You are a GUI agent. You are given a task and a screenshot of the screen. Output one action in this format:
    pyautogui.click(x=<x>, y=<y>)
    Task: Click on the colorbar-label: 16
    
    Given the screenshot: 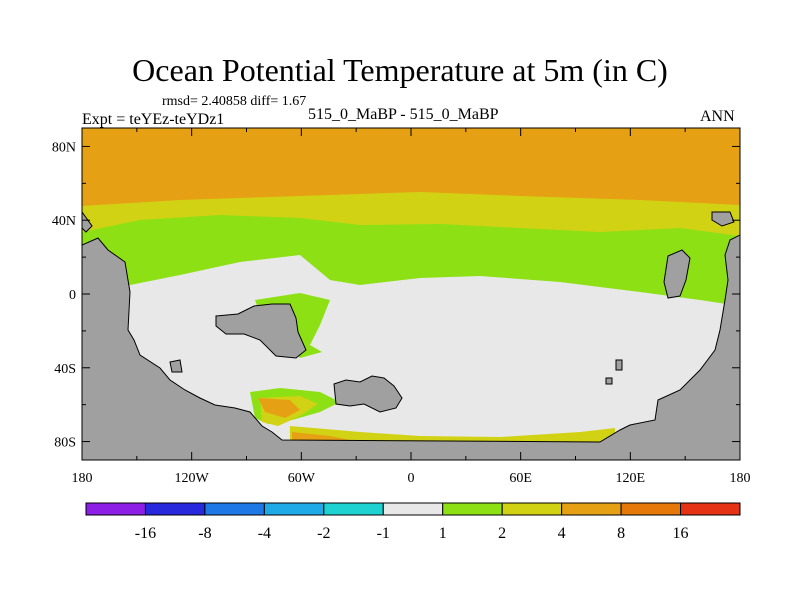 What is the action you would take?
    pyautogui.click(x=681, y=533)
    